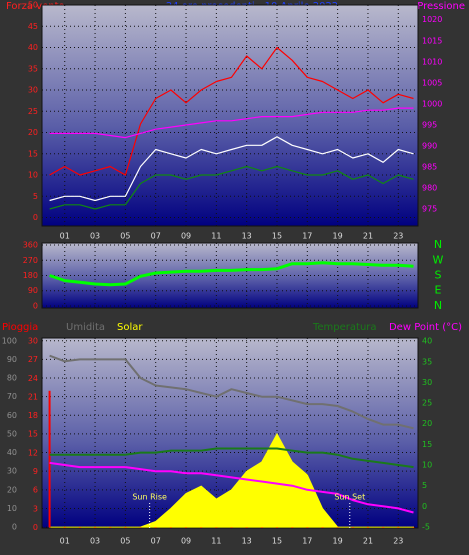 This screenshot has height=555, width=469. Describe the element at coordinates (35, 527) in the screenshot. I see `y3-tick-label: 0` at that location.